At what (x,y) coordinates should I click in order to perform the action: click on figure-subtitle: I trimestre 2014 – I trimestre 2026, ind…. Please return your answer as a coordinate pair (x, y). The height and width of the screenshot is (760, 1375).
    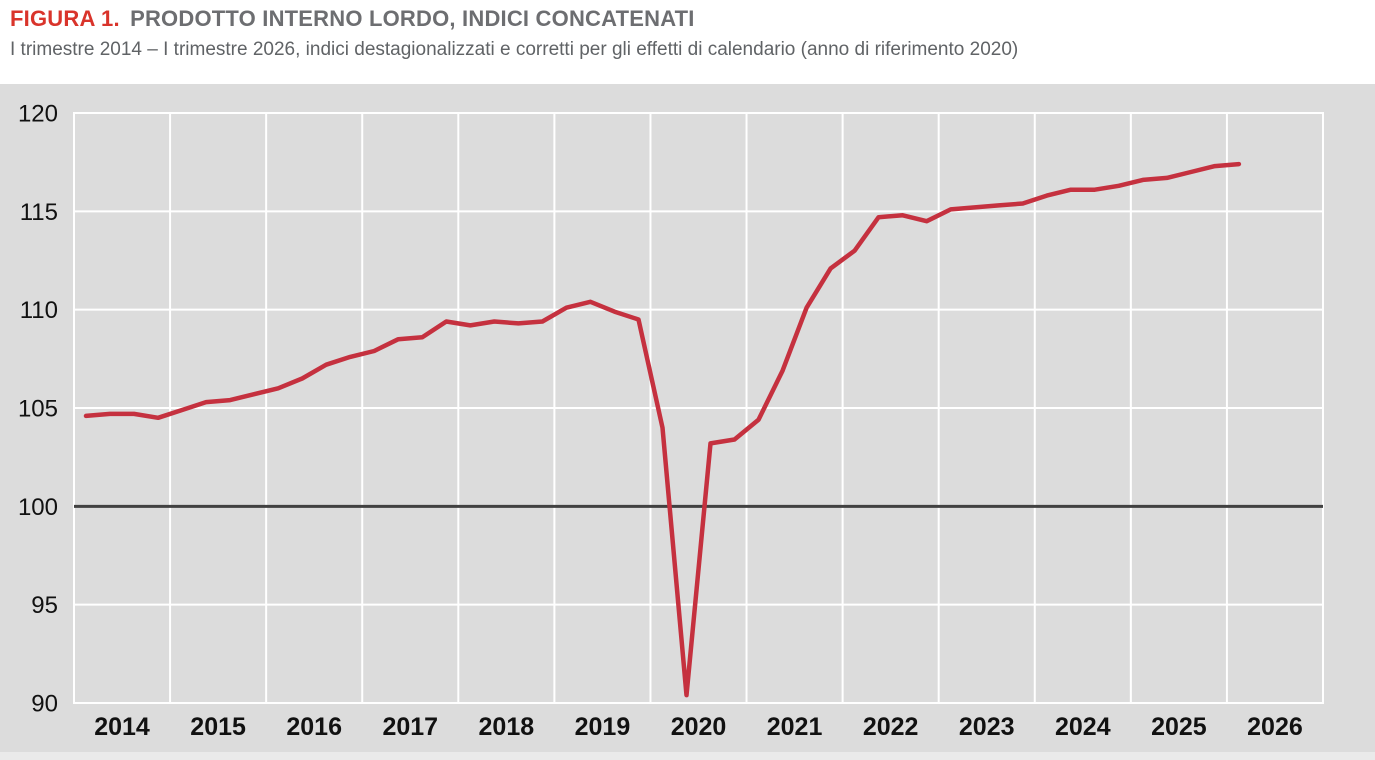
    Looking at the image, I should click on (514, 49).